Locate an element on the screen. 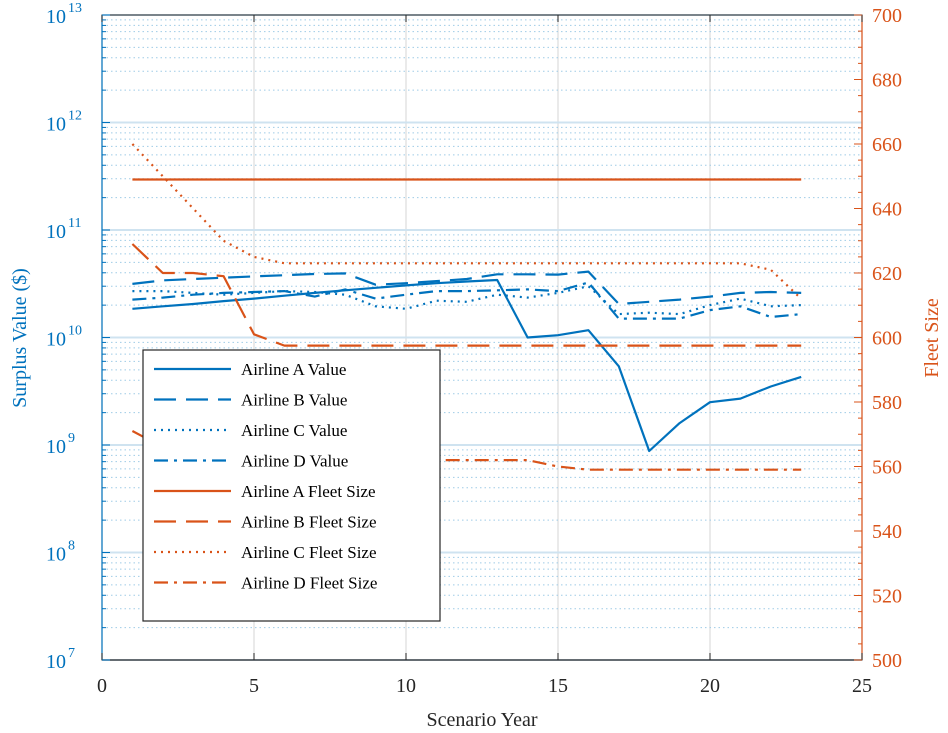 The image size is (948, 733). y-right-tick-label: 700 is located at coordinates (887, 16).